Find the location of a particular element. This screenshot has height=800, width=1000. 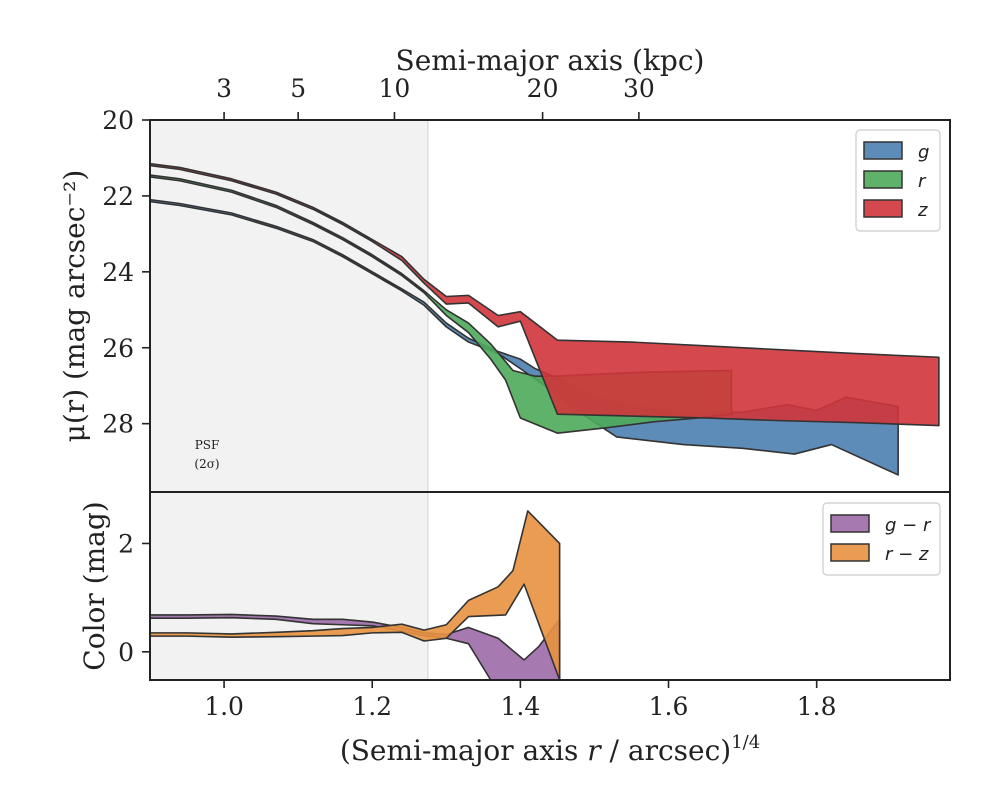

x-tick-label-1.4: 1.4 is located at coordinates (520, 706).